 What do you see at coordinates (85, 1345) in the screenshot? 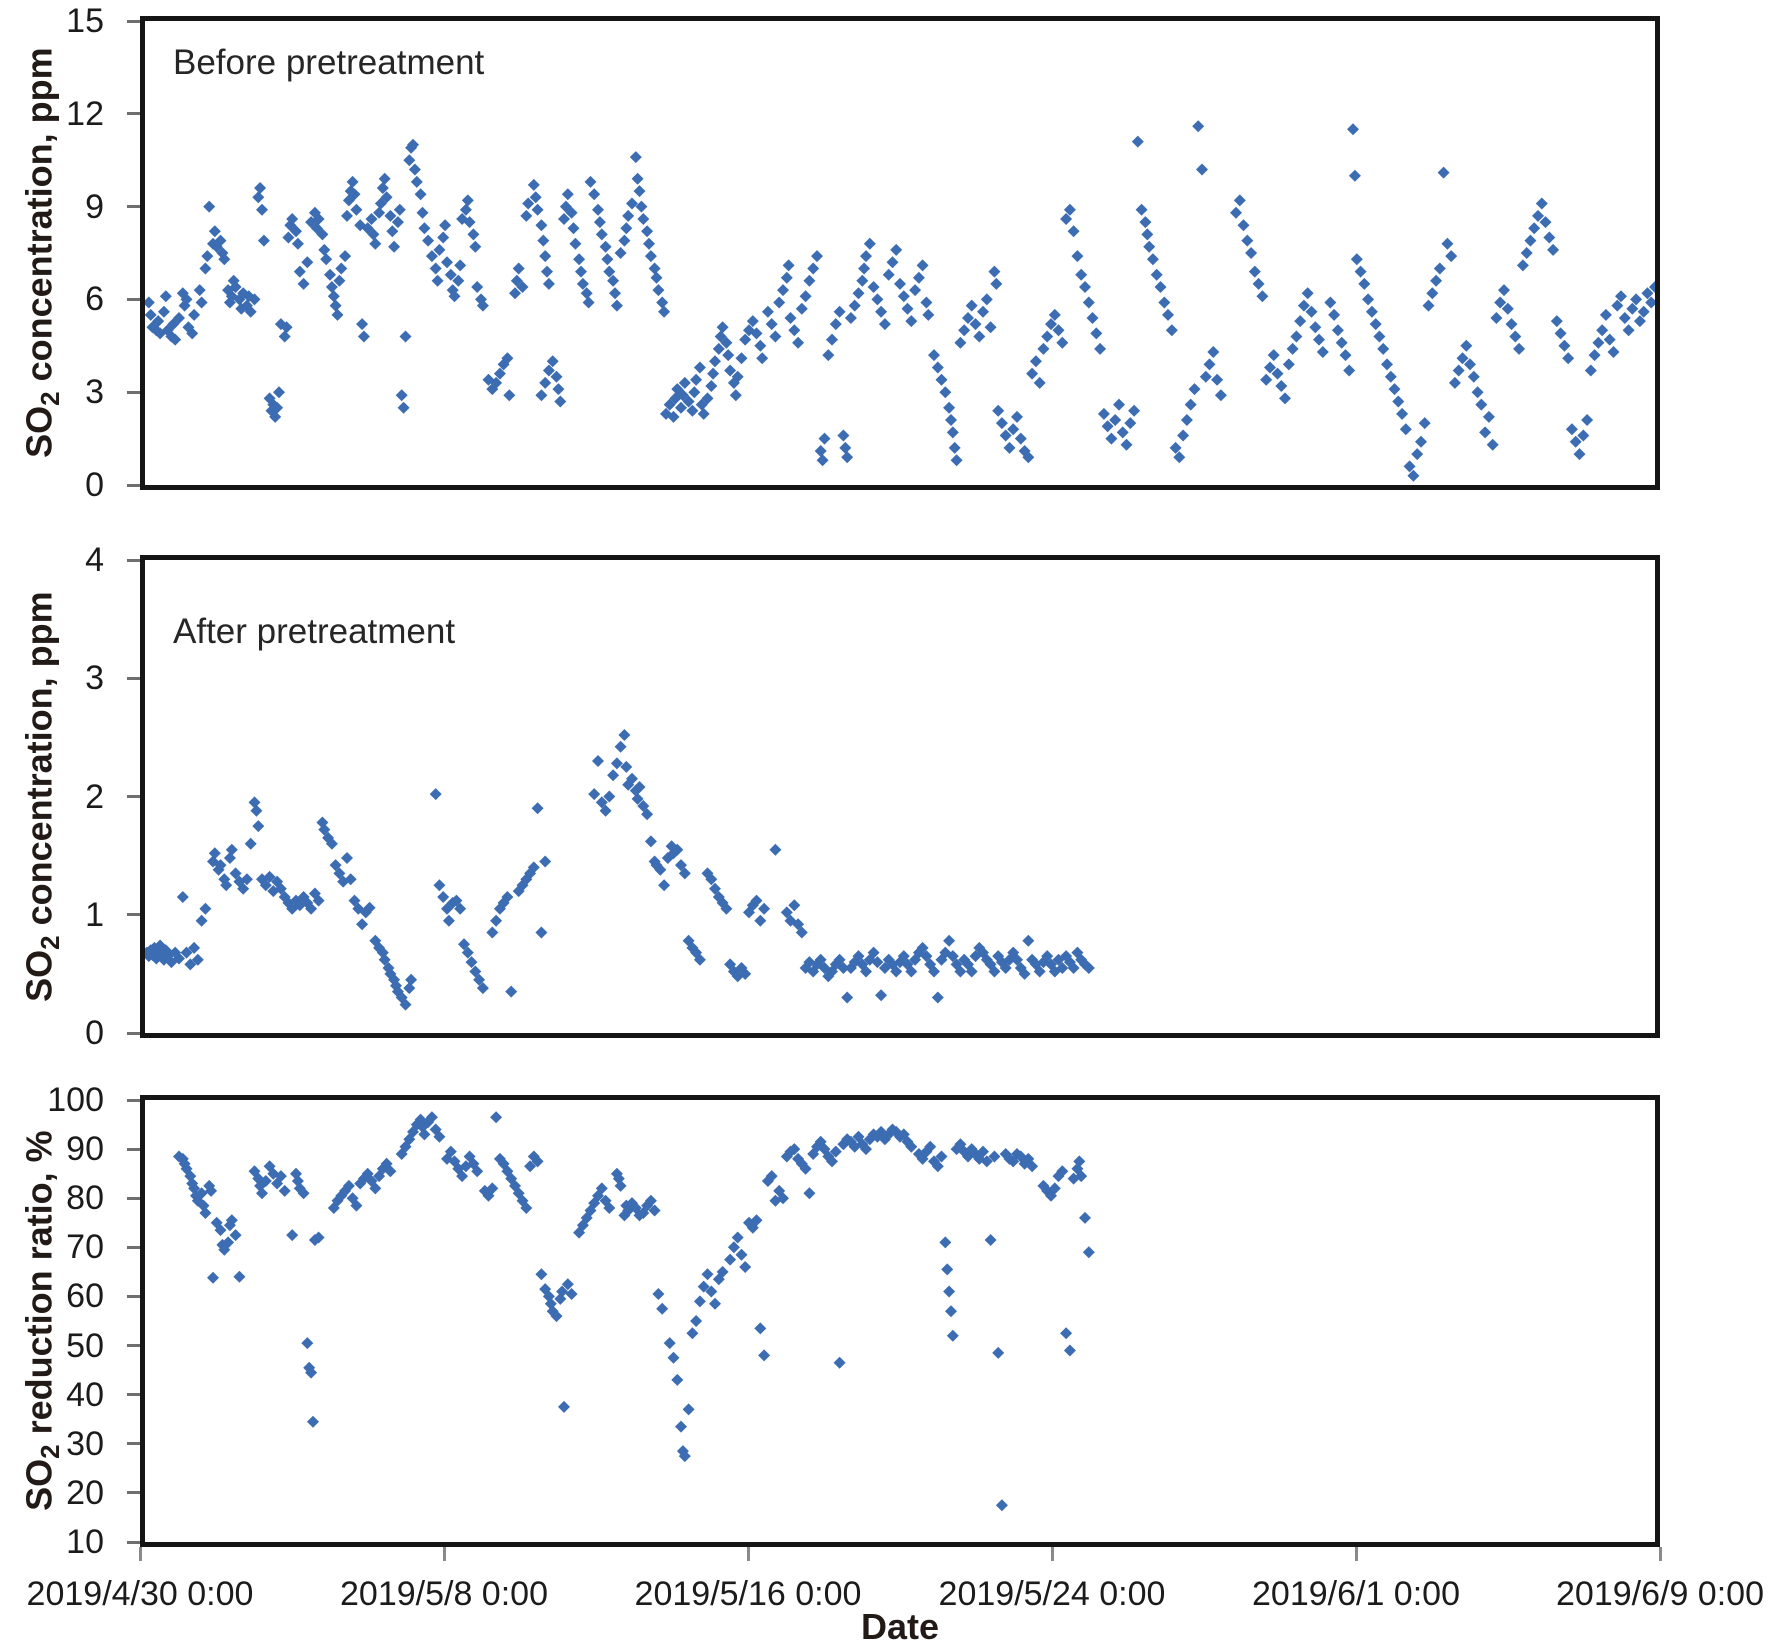
I see `y-tick-label: 50` at bounding box center [85, 1345].